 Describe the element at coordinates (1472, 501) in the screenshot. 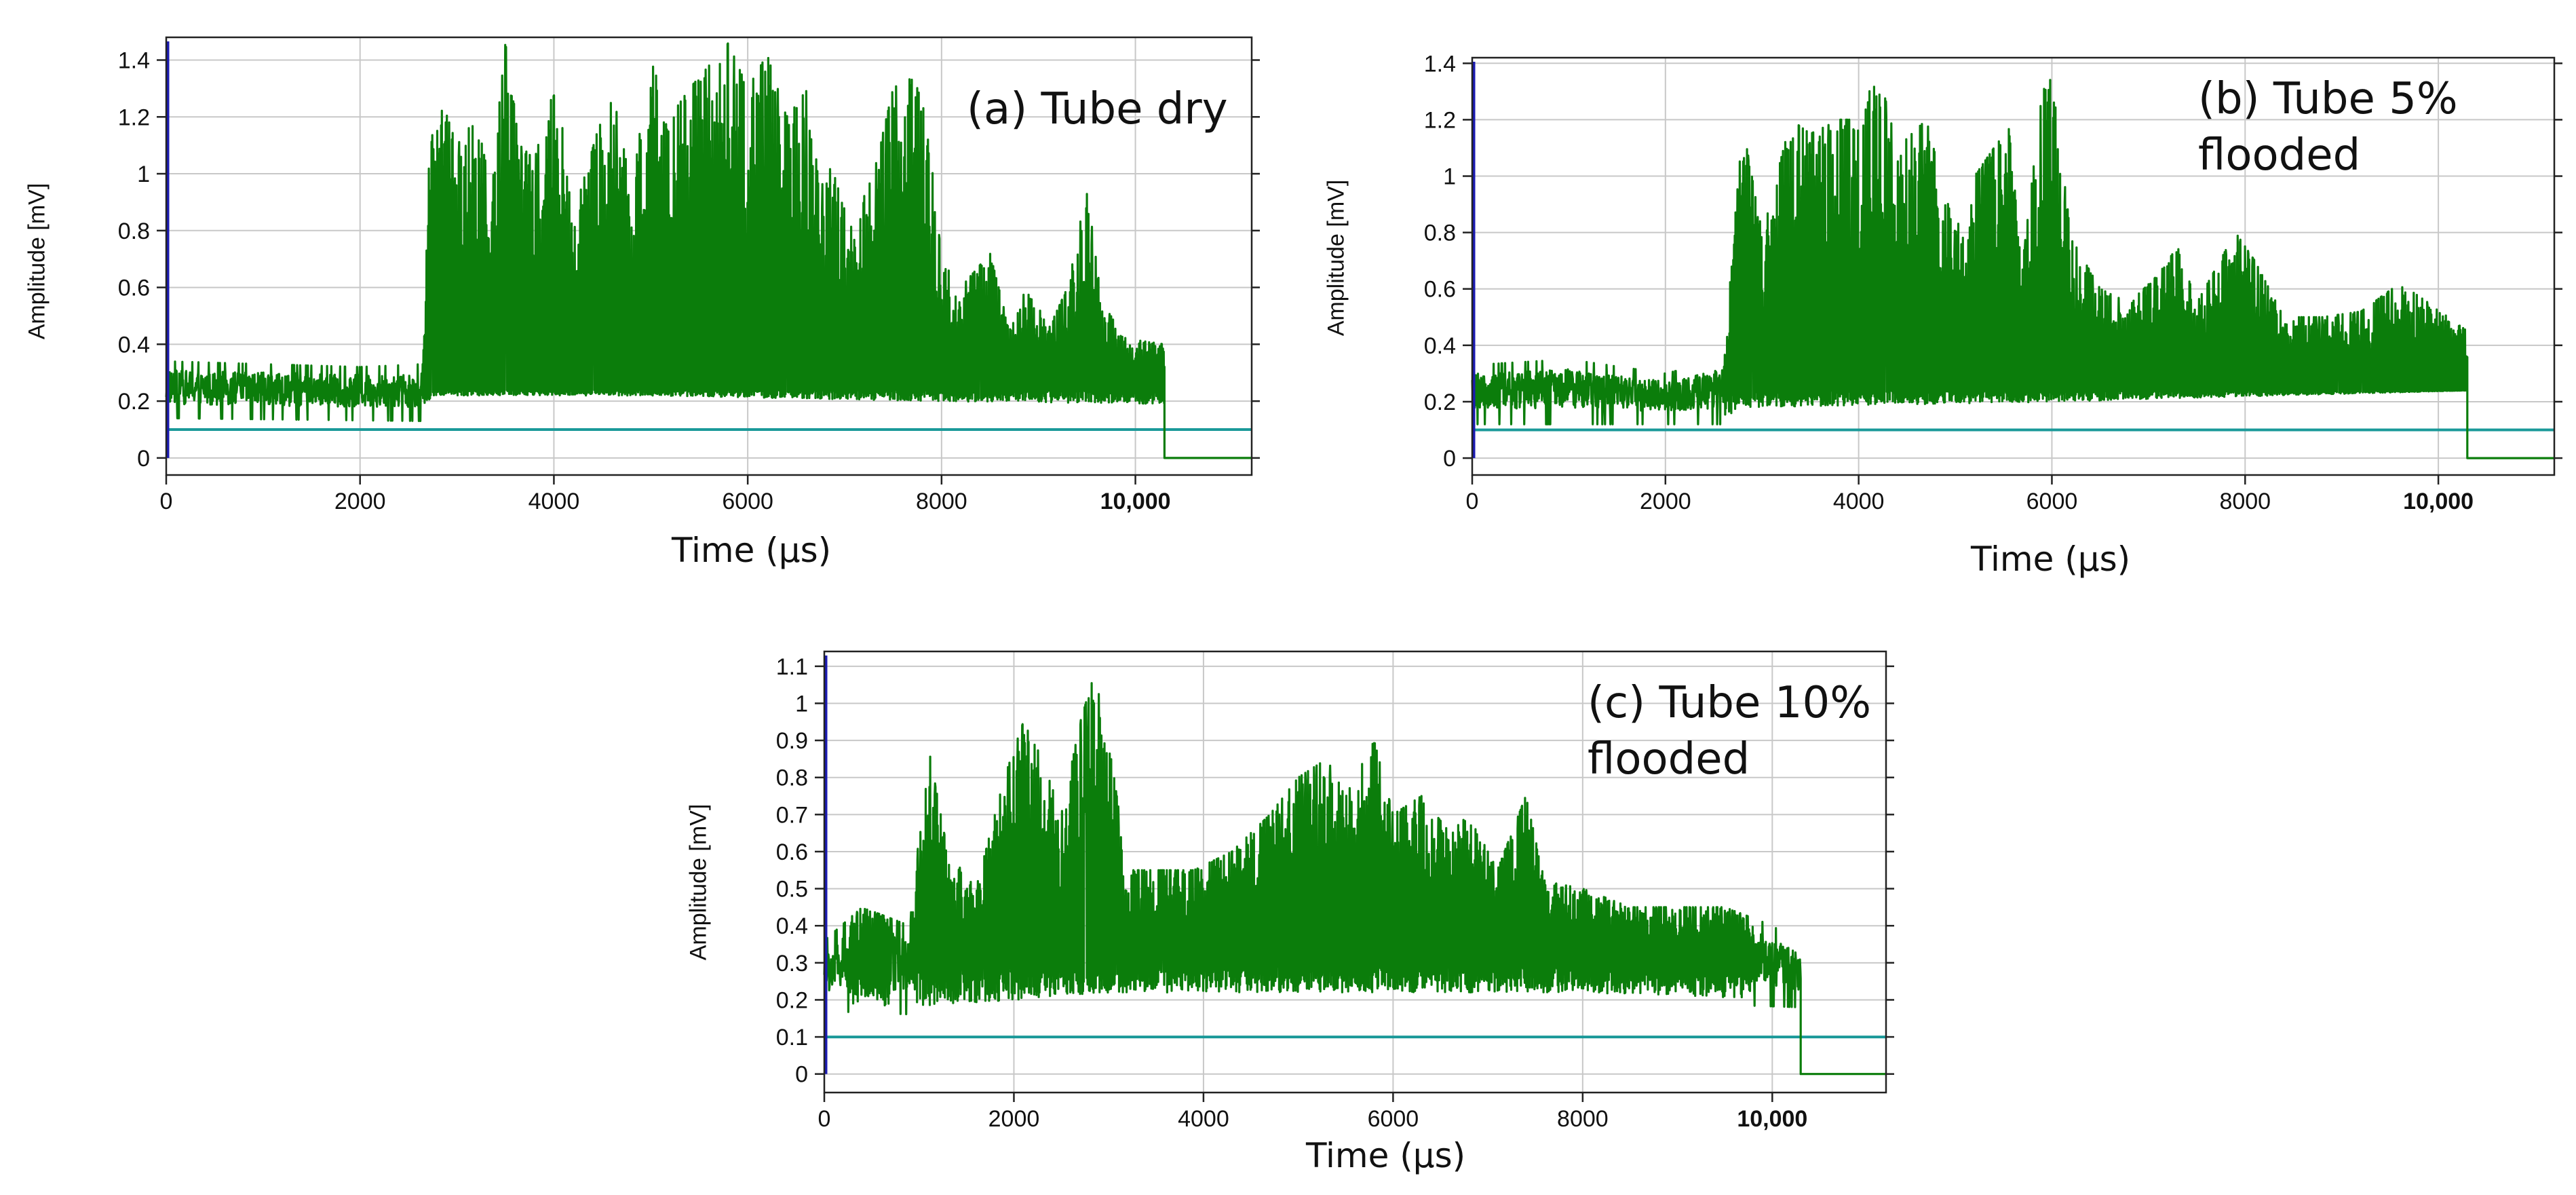

I see `chart-b-x-tick-label-0: 0` at that location.